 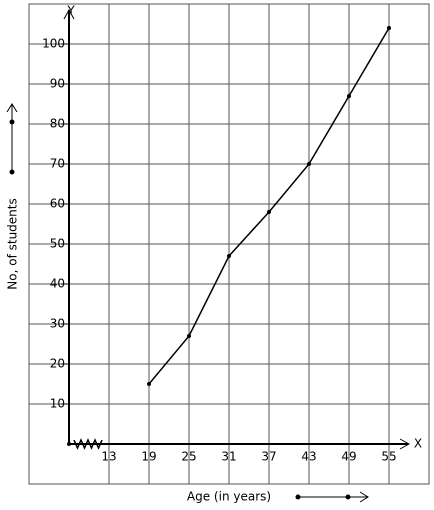 What do you see at coordinates (53, 44) in the screenshot?
I see `y-tick-label: 100` at bounding box center [53, 44].